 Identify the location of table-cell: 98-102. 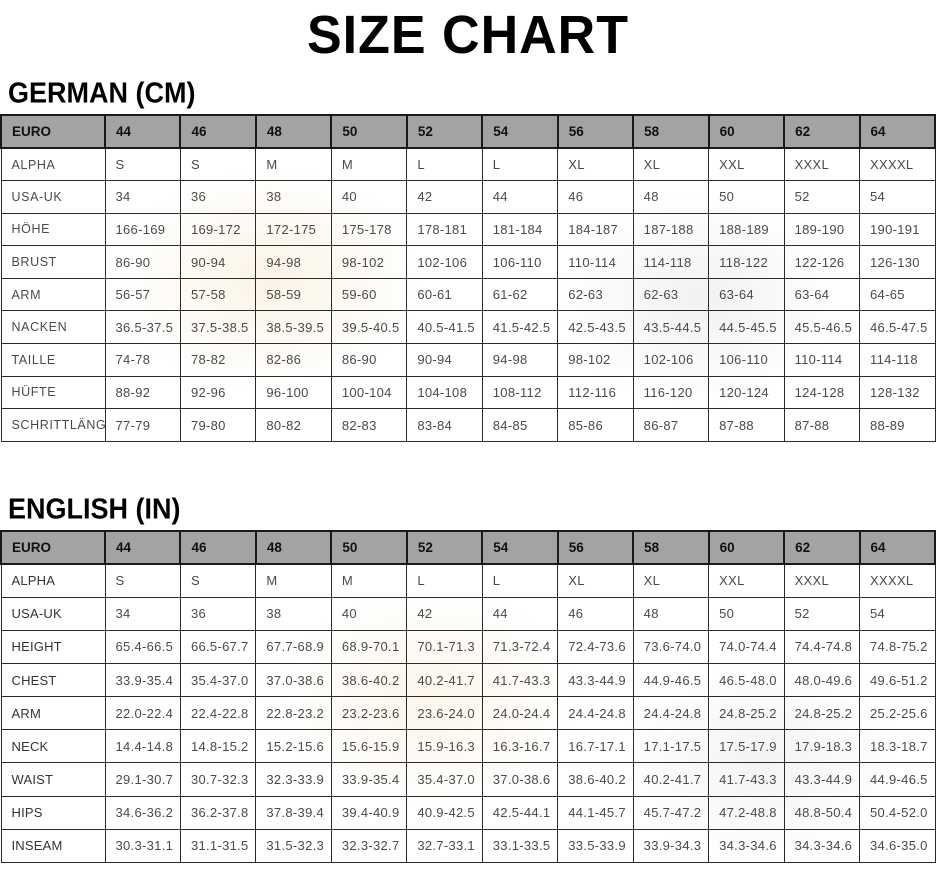
(595, 360).